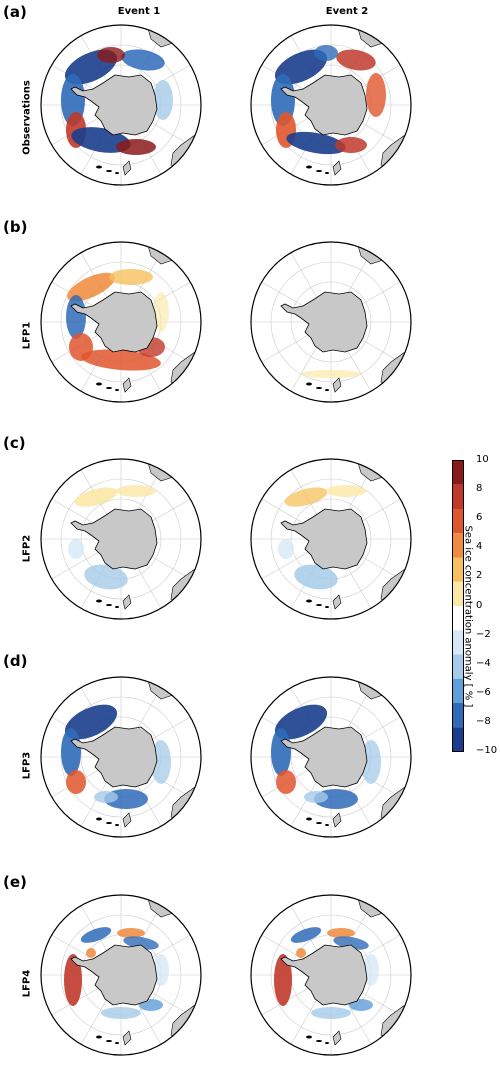  What do you see at coordinates (27, 765) in the screenshot?
I see `row-label-lfp3: LFP3` at bounding box center [27, 765].